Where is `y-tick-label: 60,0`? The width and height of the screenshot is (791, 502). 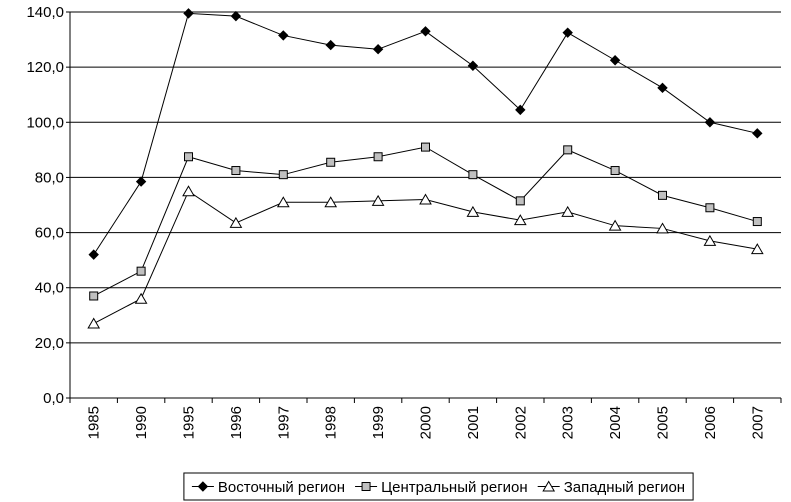
y-tick-label: 60,0 is located at coordinates (49, 233).